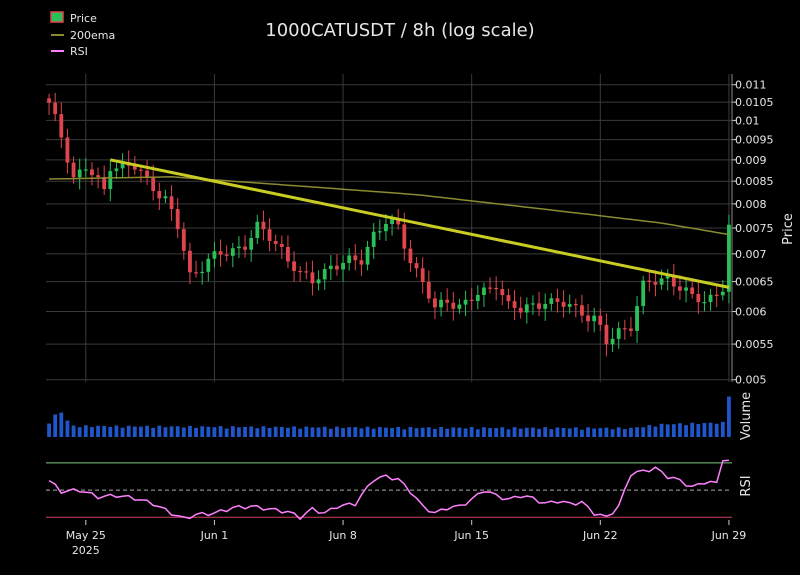 This screenshot has width=800, height=575. I want to click on date-tick-label: Jun 8, so click(342, 535).